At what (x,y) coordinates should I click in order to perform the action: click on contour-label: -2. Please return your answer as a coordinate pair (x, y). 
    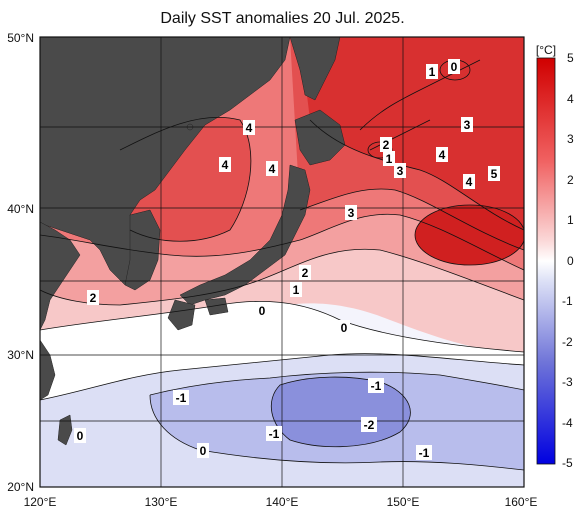
    Looking at the image, I should click on (369, 424).